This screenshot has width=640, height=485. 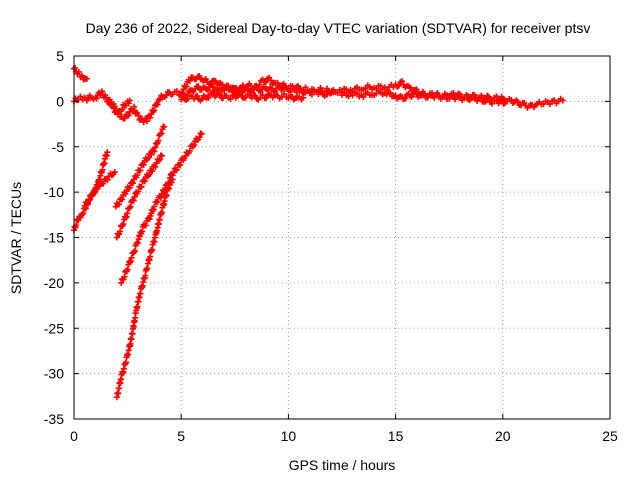 What do you see at coordinates (74, 436) in the screenshot?
I see `x-tick-label: 0` at bounding box center [74, 436].